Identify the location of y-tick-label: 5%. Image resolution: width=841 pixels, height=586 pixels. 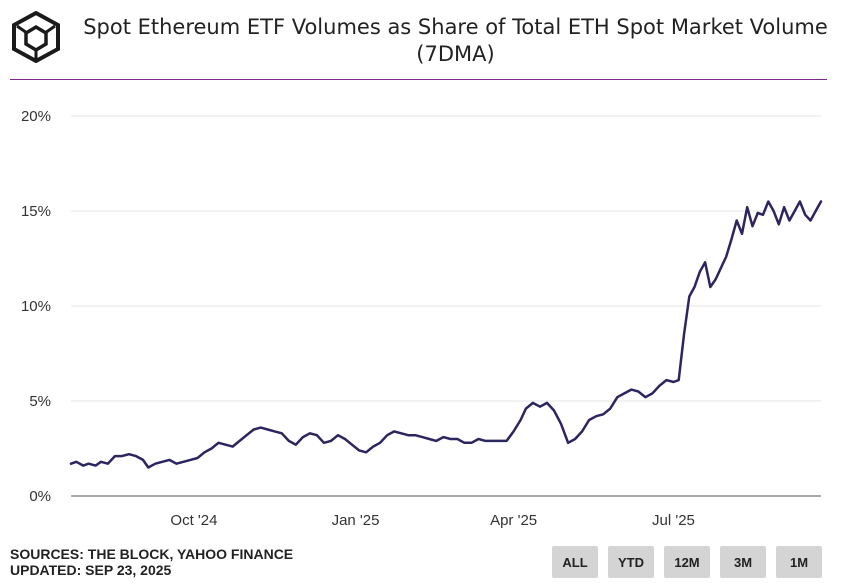
(40, 401).